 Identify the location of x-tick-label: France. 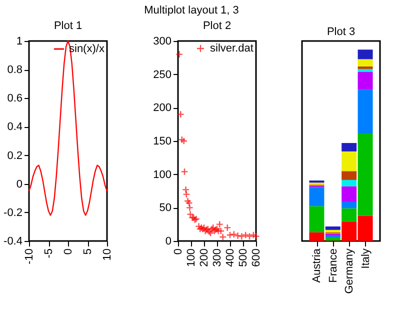
(333, 265).